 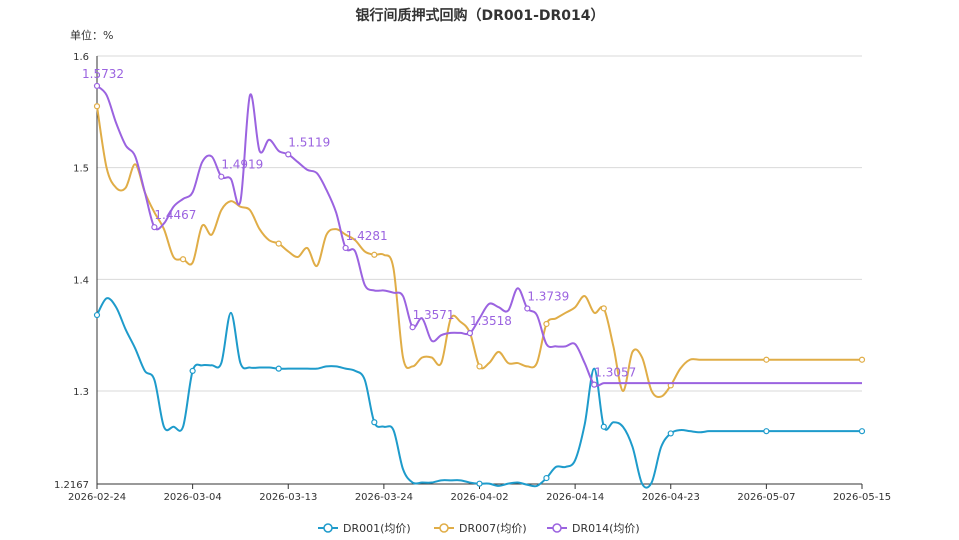 What do you see at coordinates (493, 528) in the screenshot?
I see `legend-item-2: DR007(均价)` at bounding box center [493, 528].